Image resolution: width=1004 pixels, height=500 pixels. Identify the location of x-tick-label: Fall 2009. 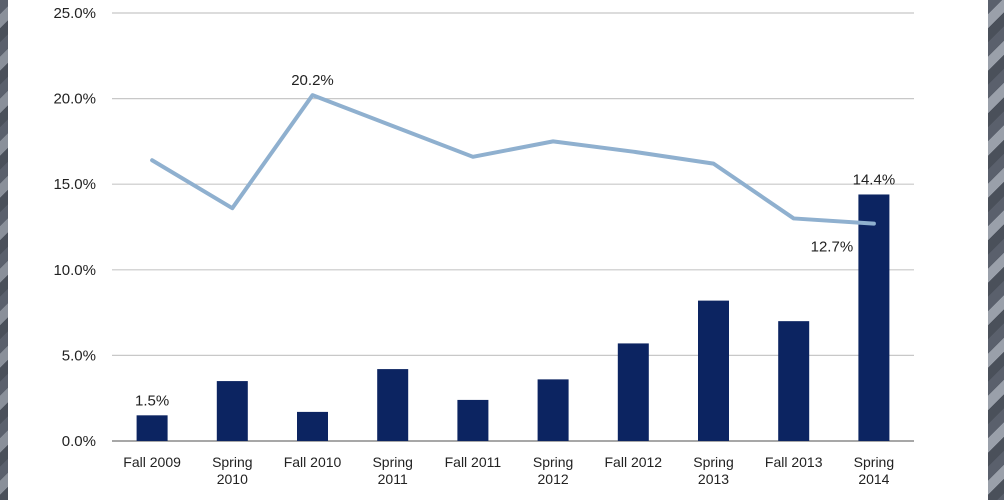
(152, 462).